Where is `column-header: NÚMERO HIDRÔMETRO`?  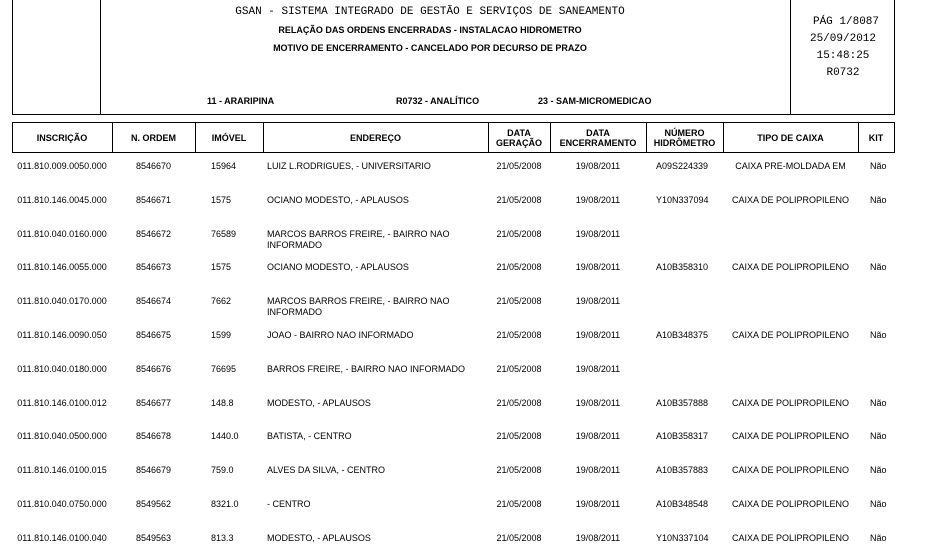 column-header: NÚMERO HIDRÔMETRO is located at coordinates (684, 137).